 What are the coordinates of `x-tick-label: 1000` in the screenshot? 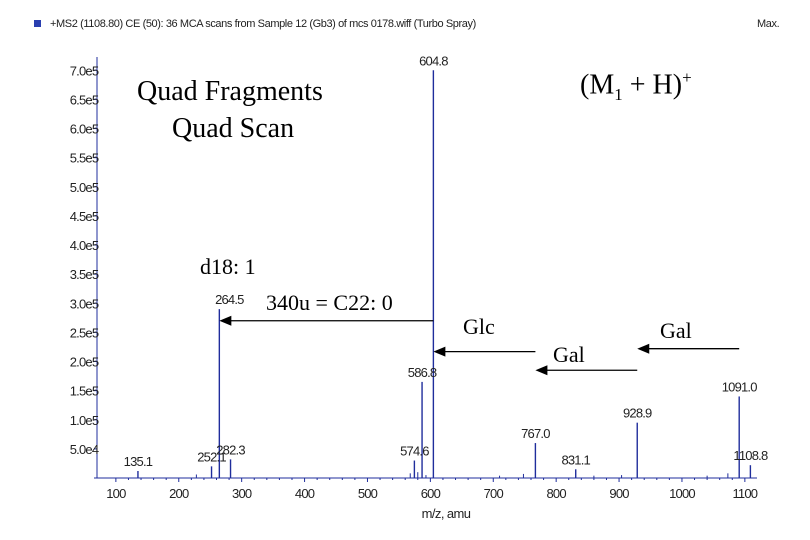 It's located at (682, 493).